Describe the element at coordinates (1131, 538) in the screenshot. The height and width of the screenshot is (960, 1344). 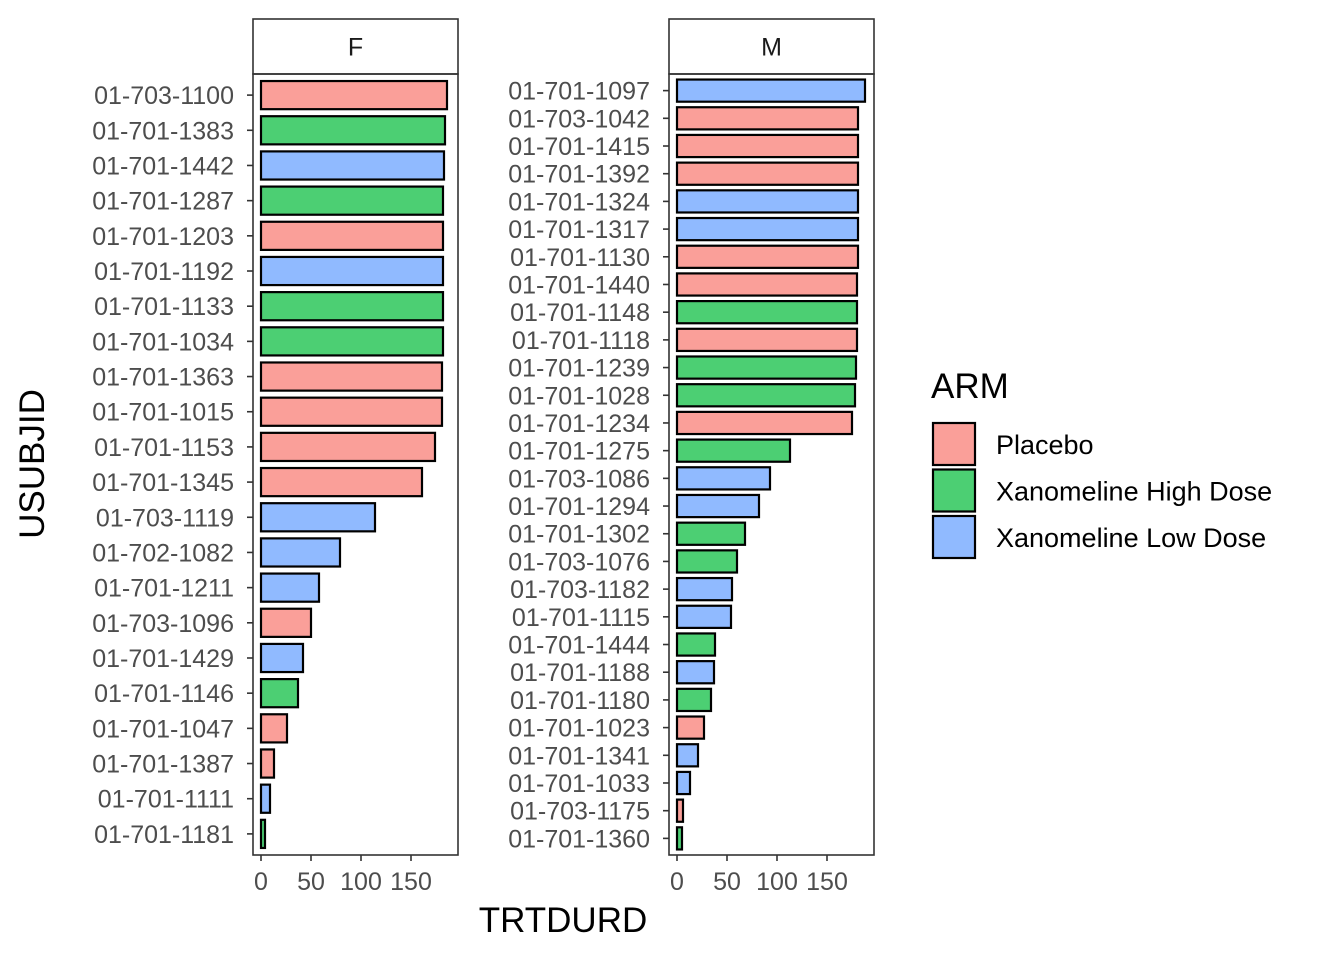
I see `legend-label: Xanomeline Low Dose` at that location.